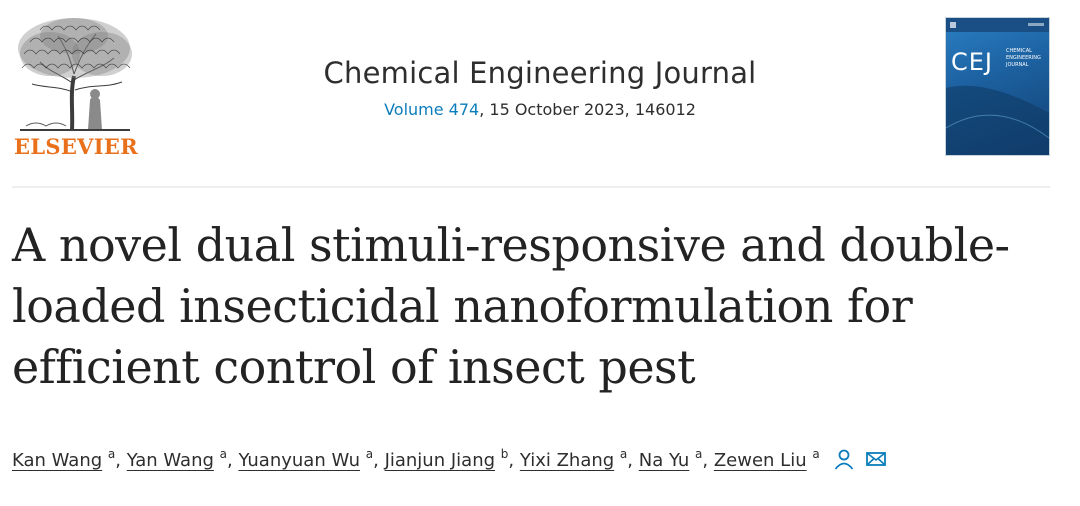 The height and width of the screenshot is (506, 1080). Describe the element at coordinates (567, 460) in the screenshot. I see `author-name: Yixi Zhang` at that location.